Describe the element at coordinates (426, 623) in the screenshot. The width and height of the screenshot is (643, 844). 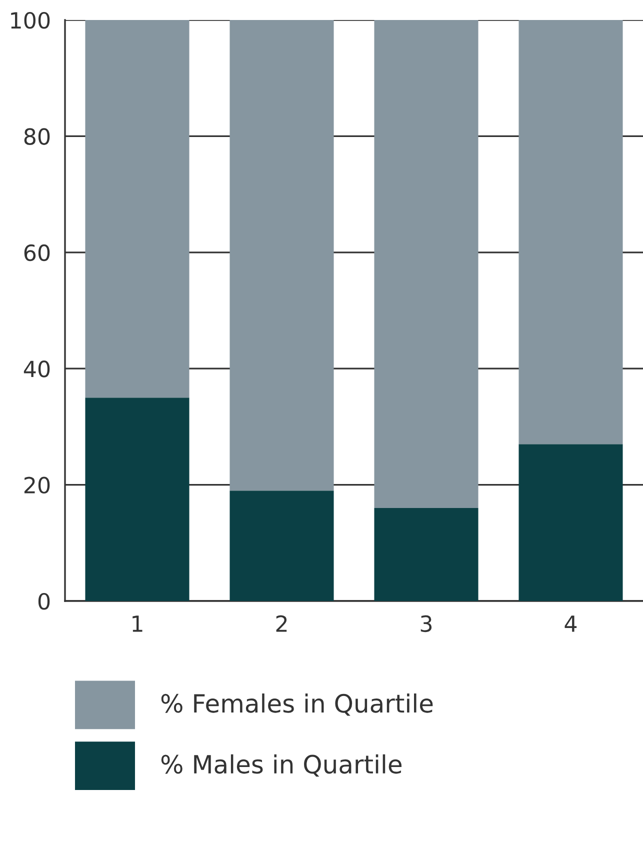
I see `x-tick-label: 3` at that location.